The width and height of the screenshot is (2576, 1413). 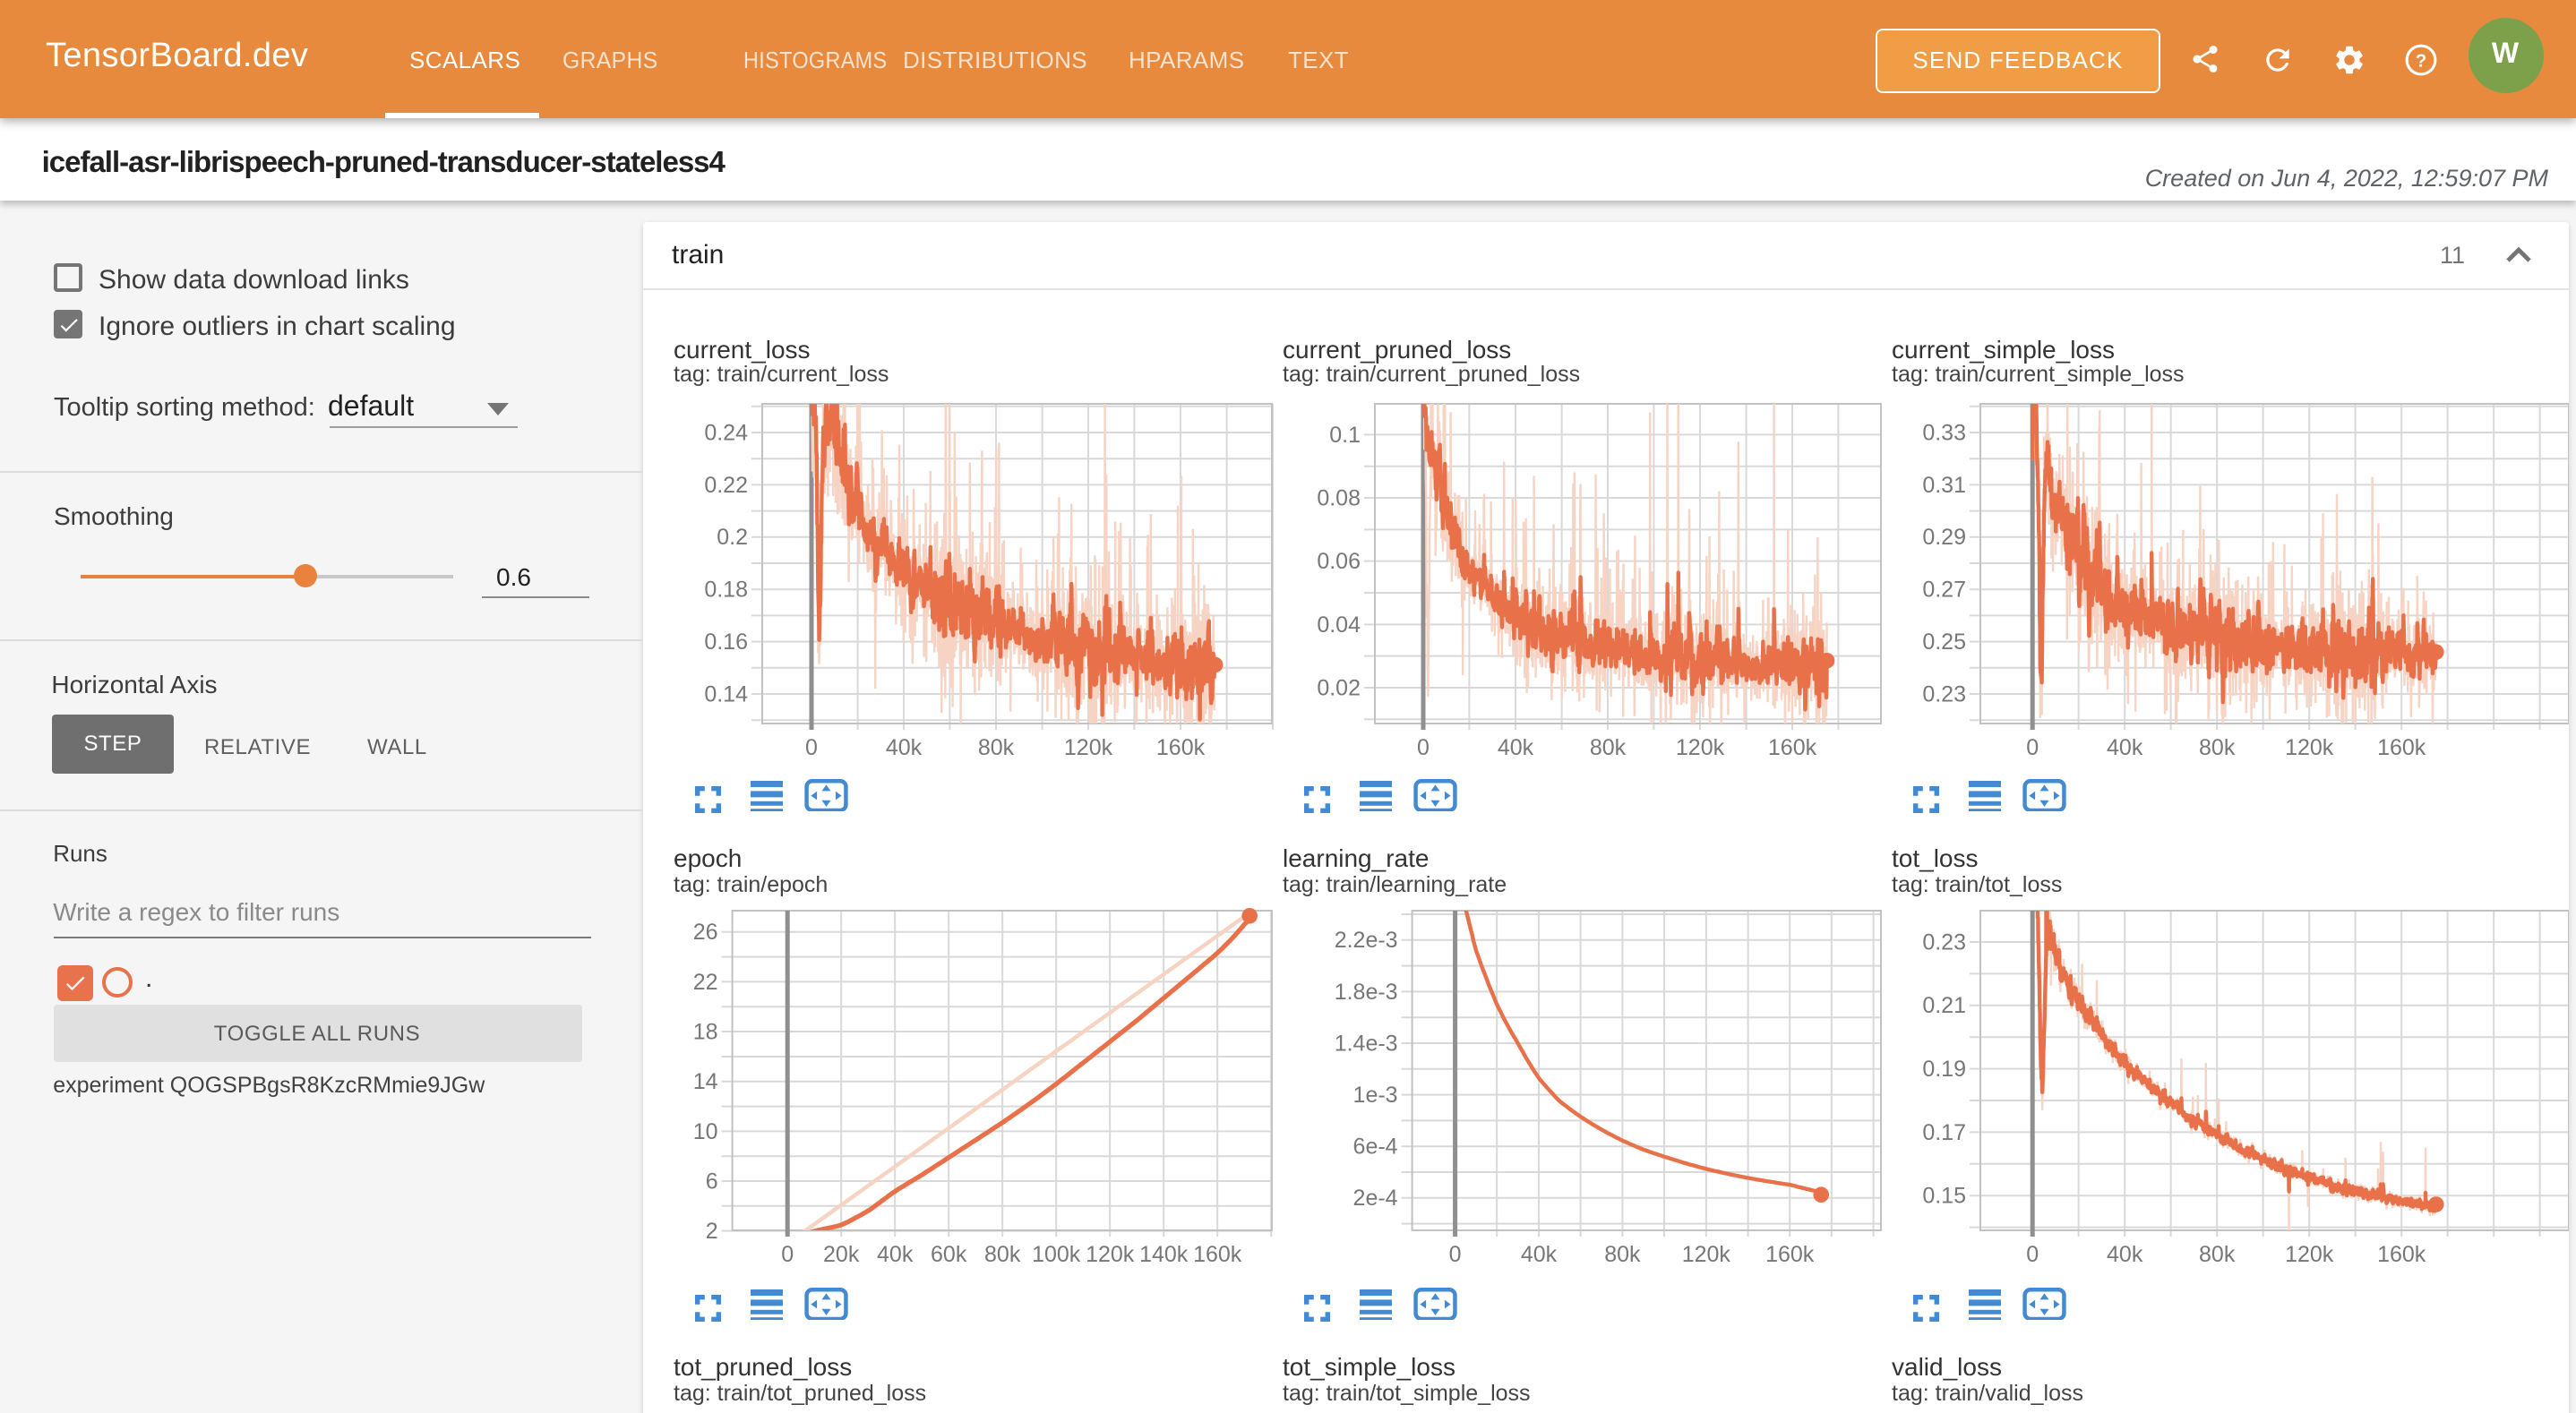 I want to click on svg-text: 6e-4, so click(x=1375, y=1146).